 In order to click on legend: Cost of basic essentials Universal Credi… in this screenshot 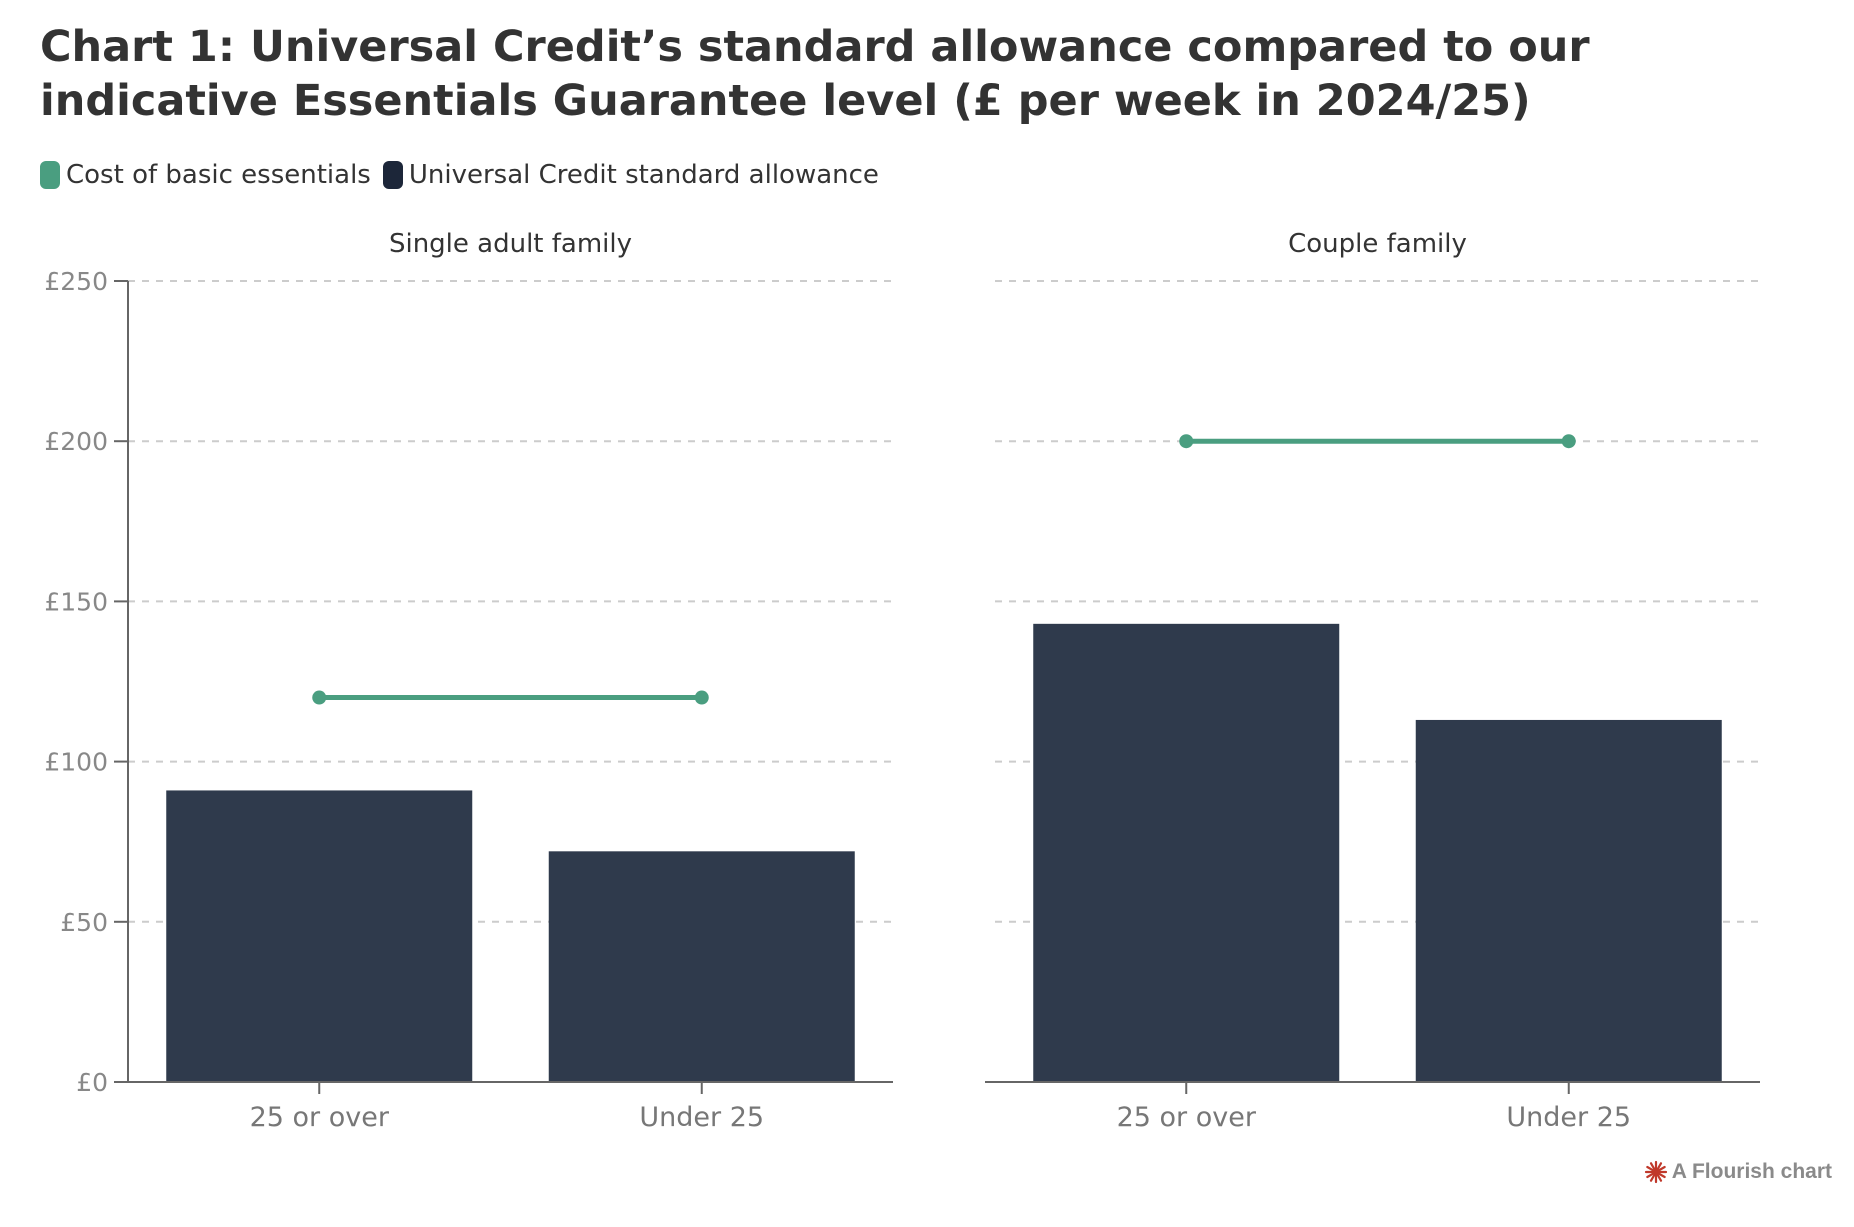, I will do `click(465, 175)`.